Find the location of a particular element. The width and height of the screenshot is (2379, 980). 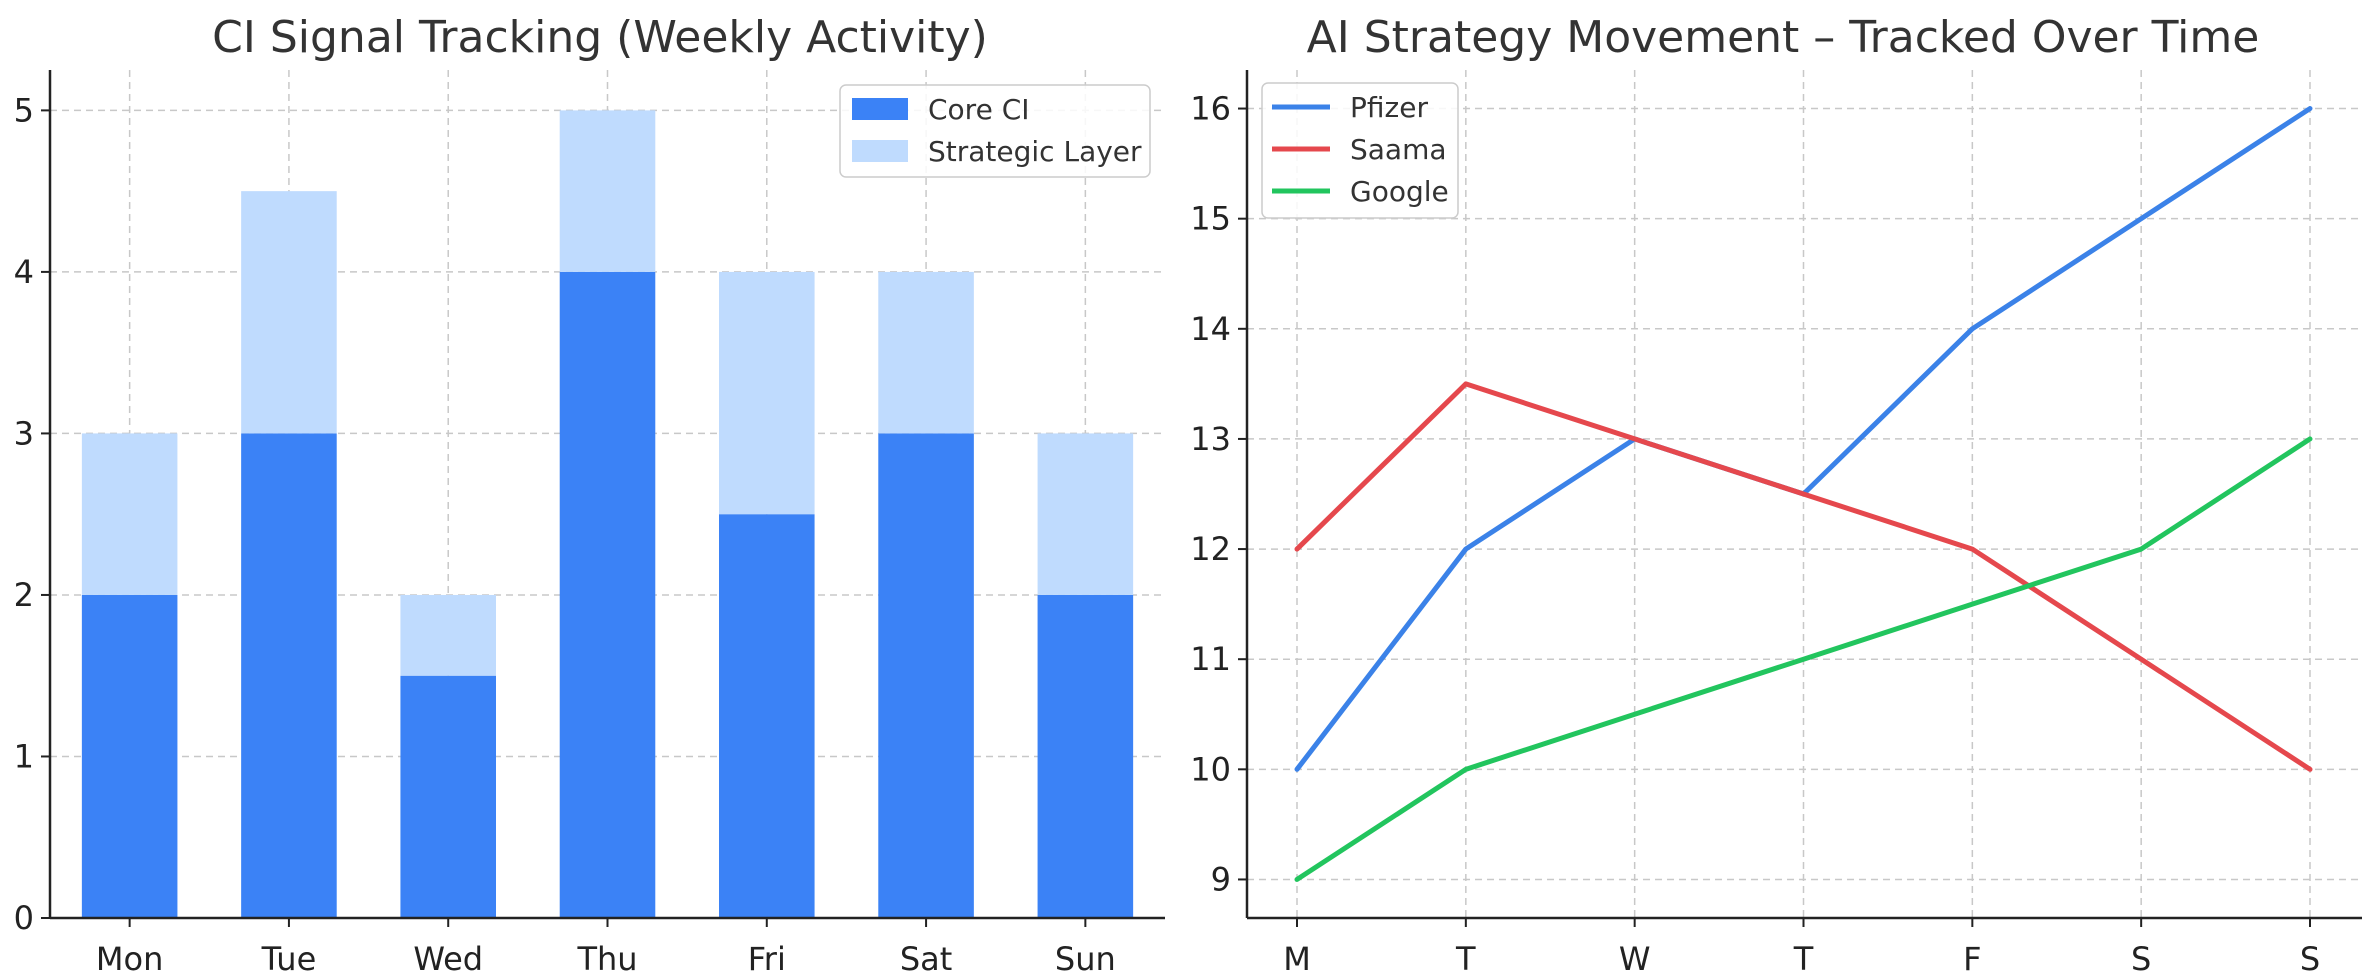

y-tick-label: 3 is located at coordinates (24, 433).